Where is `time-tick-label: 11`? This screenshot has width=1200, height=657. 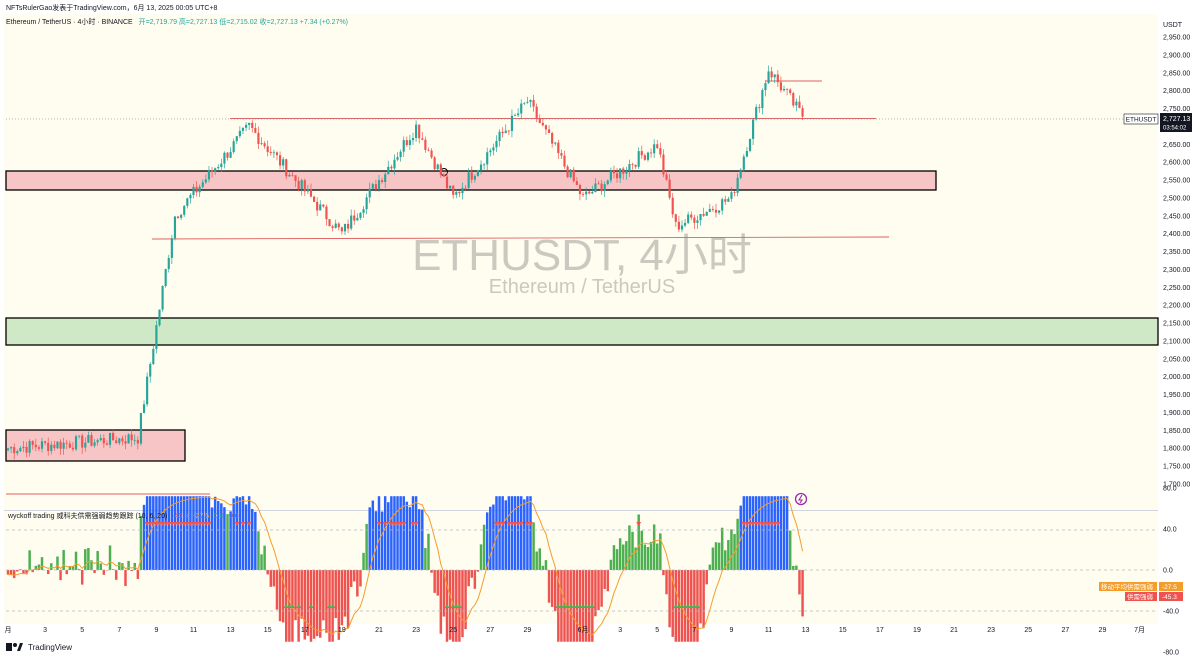 time-tick-label: 11 is located at coordinates (193, 630).